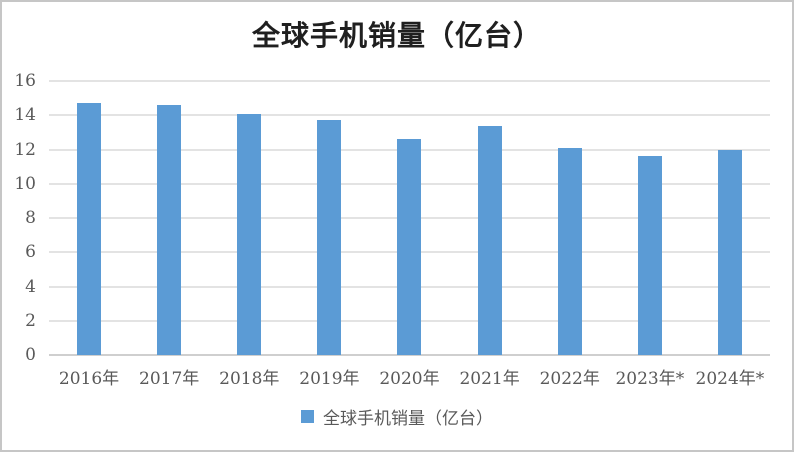 The width and height of the screenshot is (794, 452). What do you see at coordinates (489, 379) in the screenshot?
I see `x-tick-label: 2021年` at bounding box center [489, 379].